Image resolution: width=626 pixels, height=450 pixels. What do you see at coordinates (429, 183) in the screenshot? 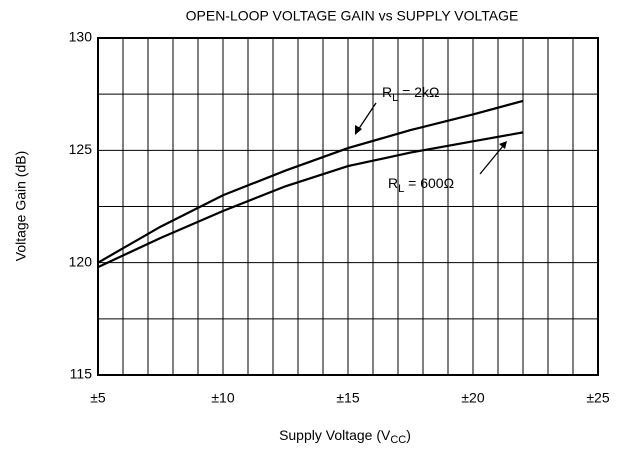
I see `annotation-part: = 600Ω` at bounding box center [429, 183].